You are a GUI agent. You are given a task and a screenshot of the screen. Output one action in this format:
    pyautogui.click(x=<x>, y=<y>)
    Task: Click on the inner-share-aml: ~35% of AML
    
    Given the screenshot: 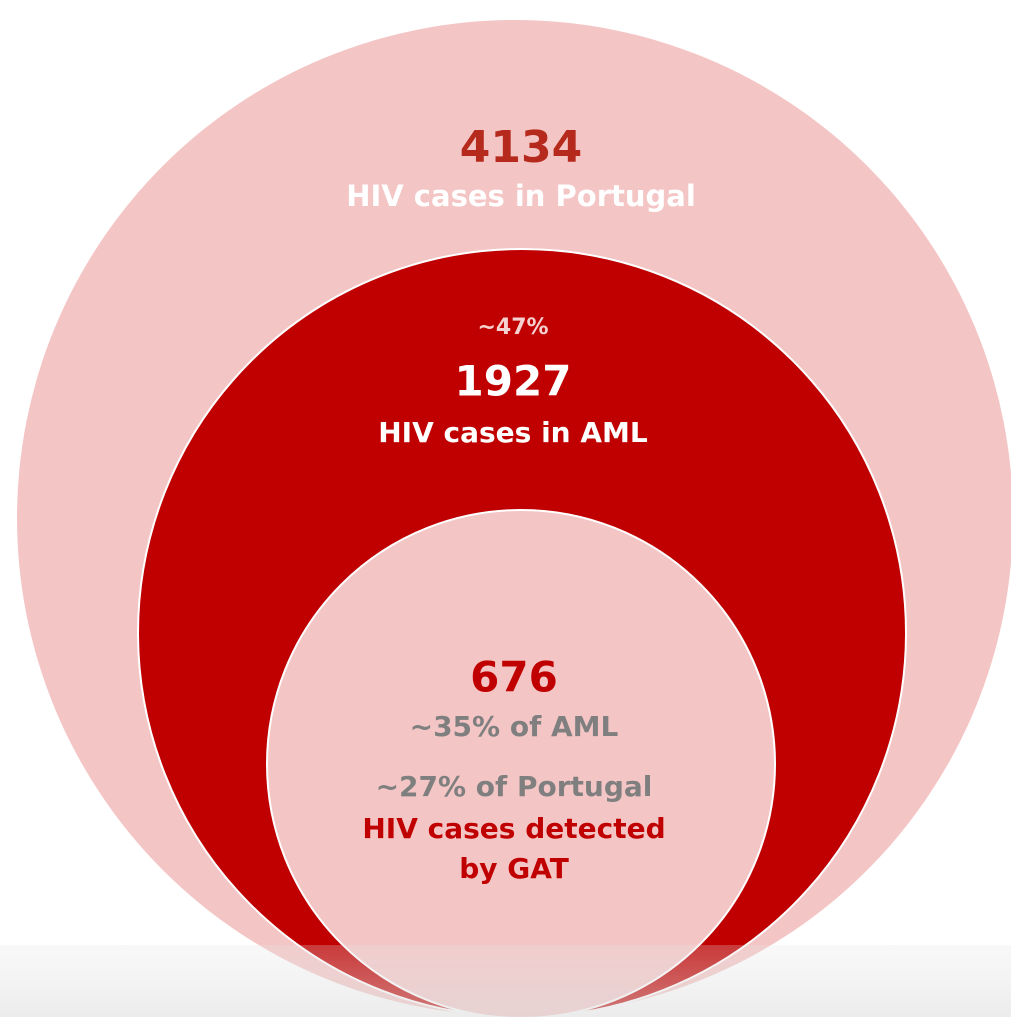 What is the action you would take?
    pyautogui.click(x=514, y=726)
    